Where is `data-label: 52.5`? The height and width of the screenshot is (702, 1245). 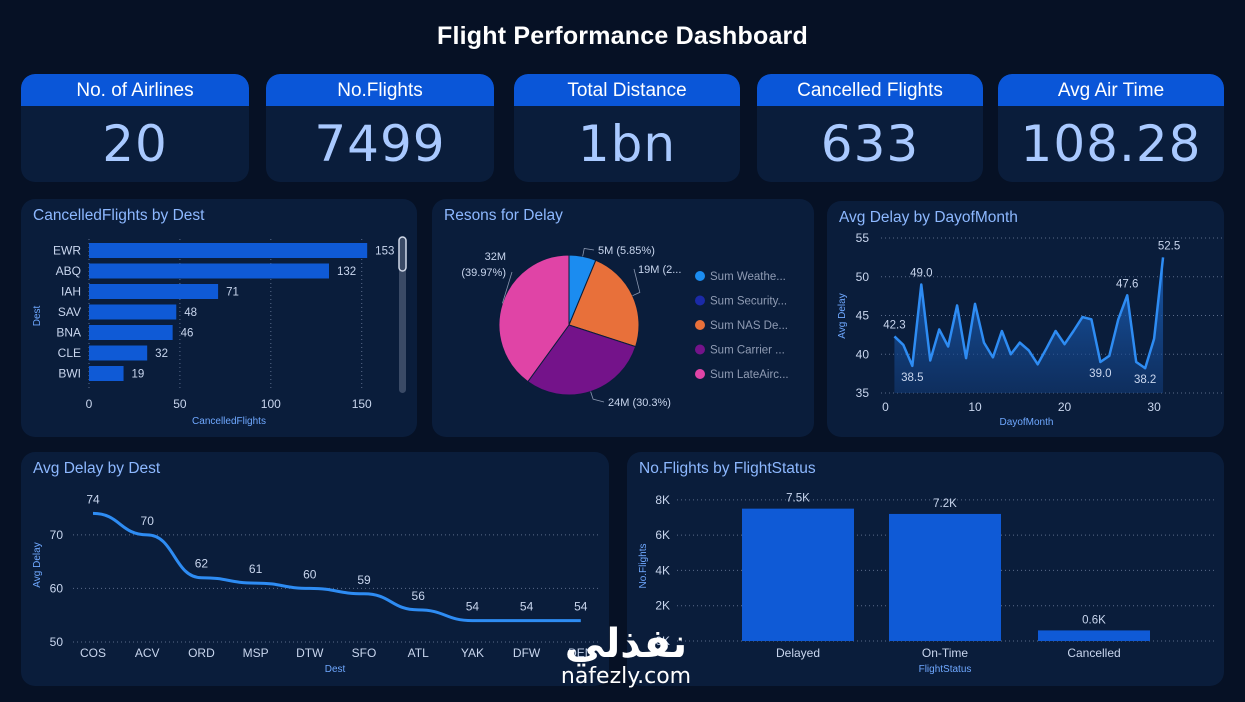
data-label: 52.5 is located at coordinates (1169, 246).